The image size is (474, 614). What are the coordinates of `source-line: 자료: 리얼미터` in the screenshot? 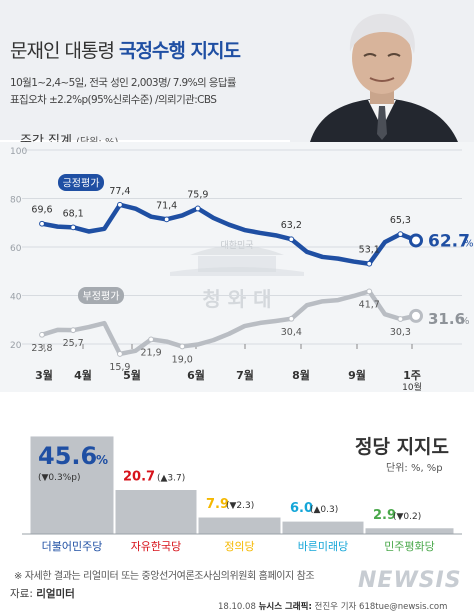 It's located at (42, 593).